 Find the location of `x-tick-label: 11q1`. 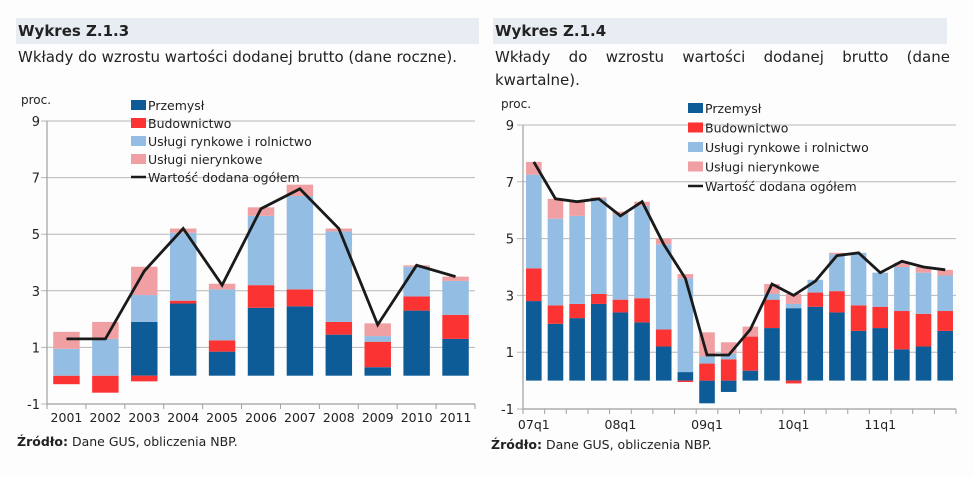

x-tick-label: 11q1 is located at coordinates (880, 424).